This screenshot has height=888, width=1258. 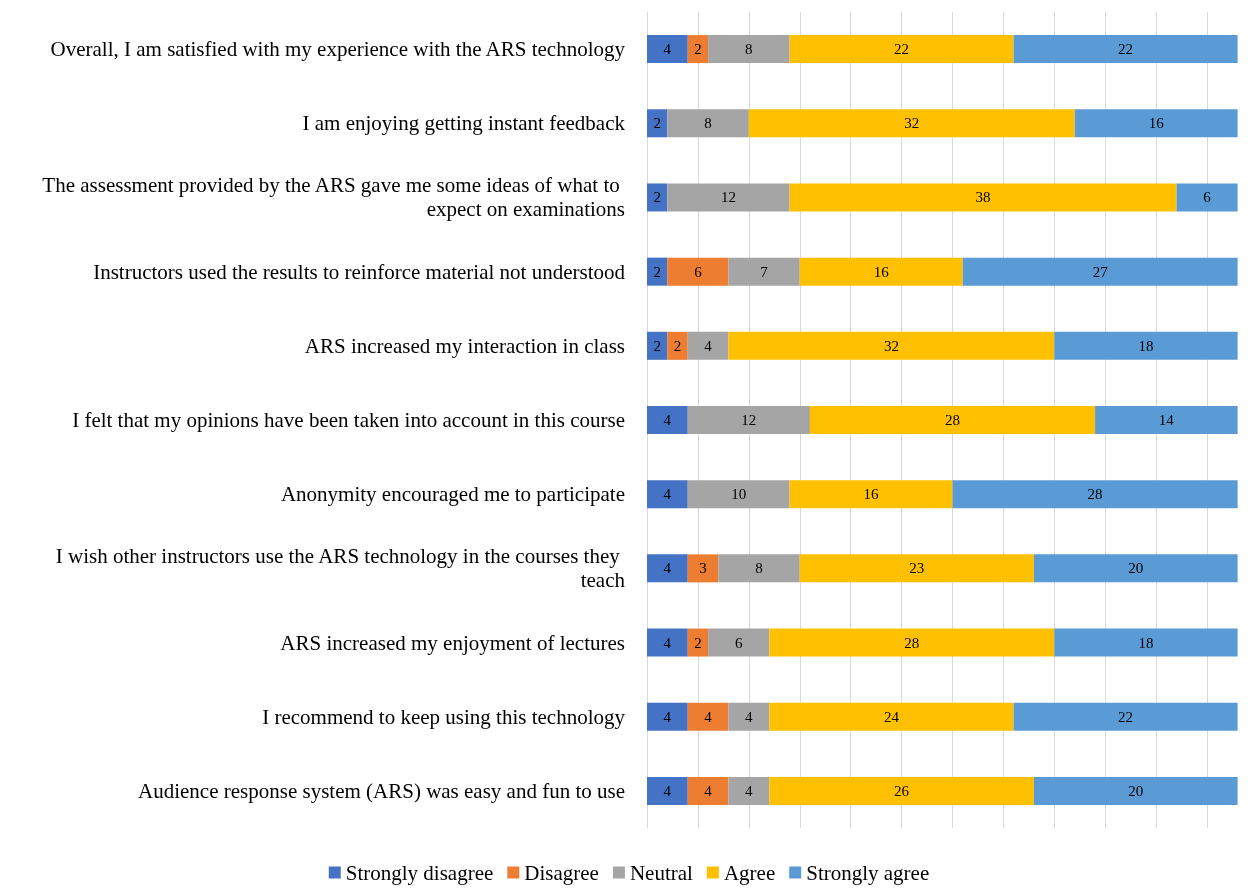 I want to click on data-label: 12, so click(x=749, y=420).